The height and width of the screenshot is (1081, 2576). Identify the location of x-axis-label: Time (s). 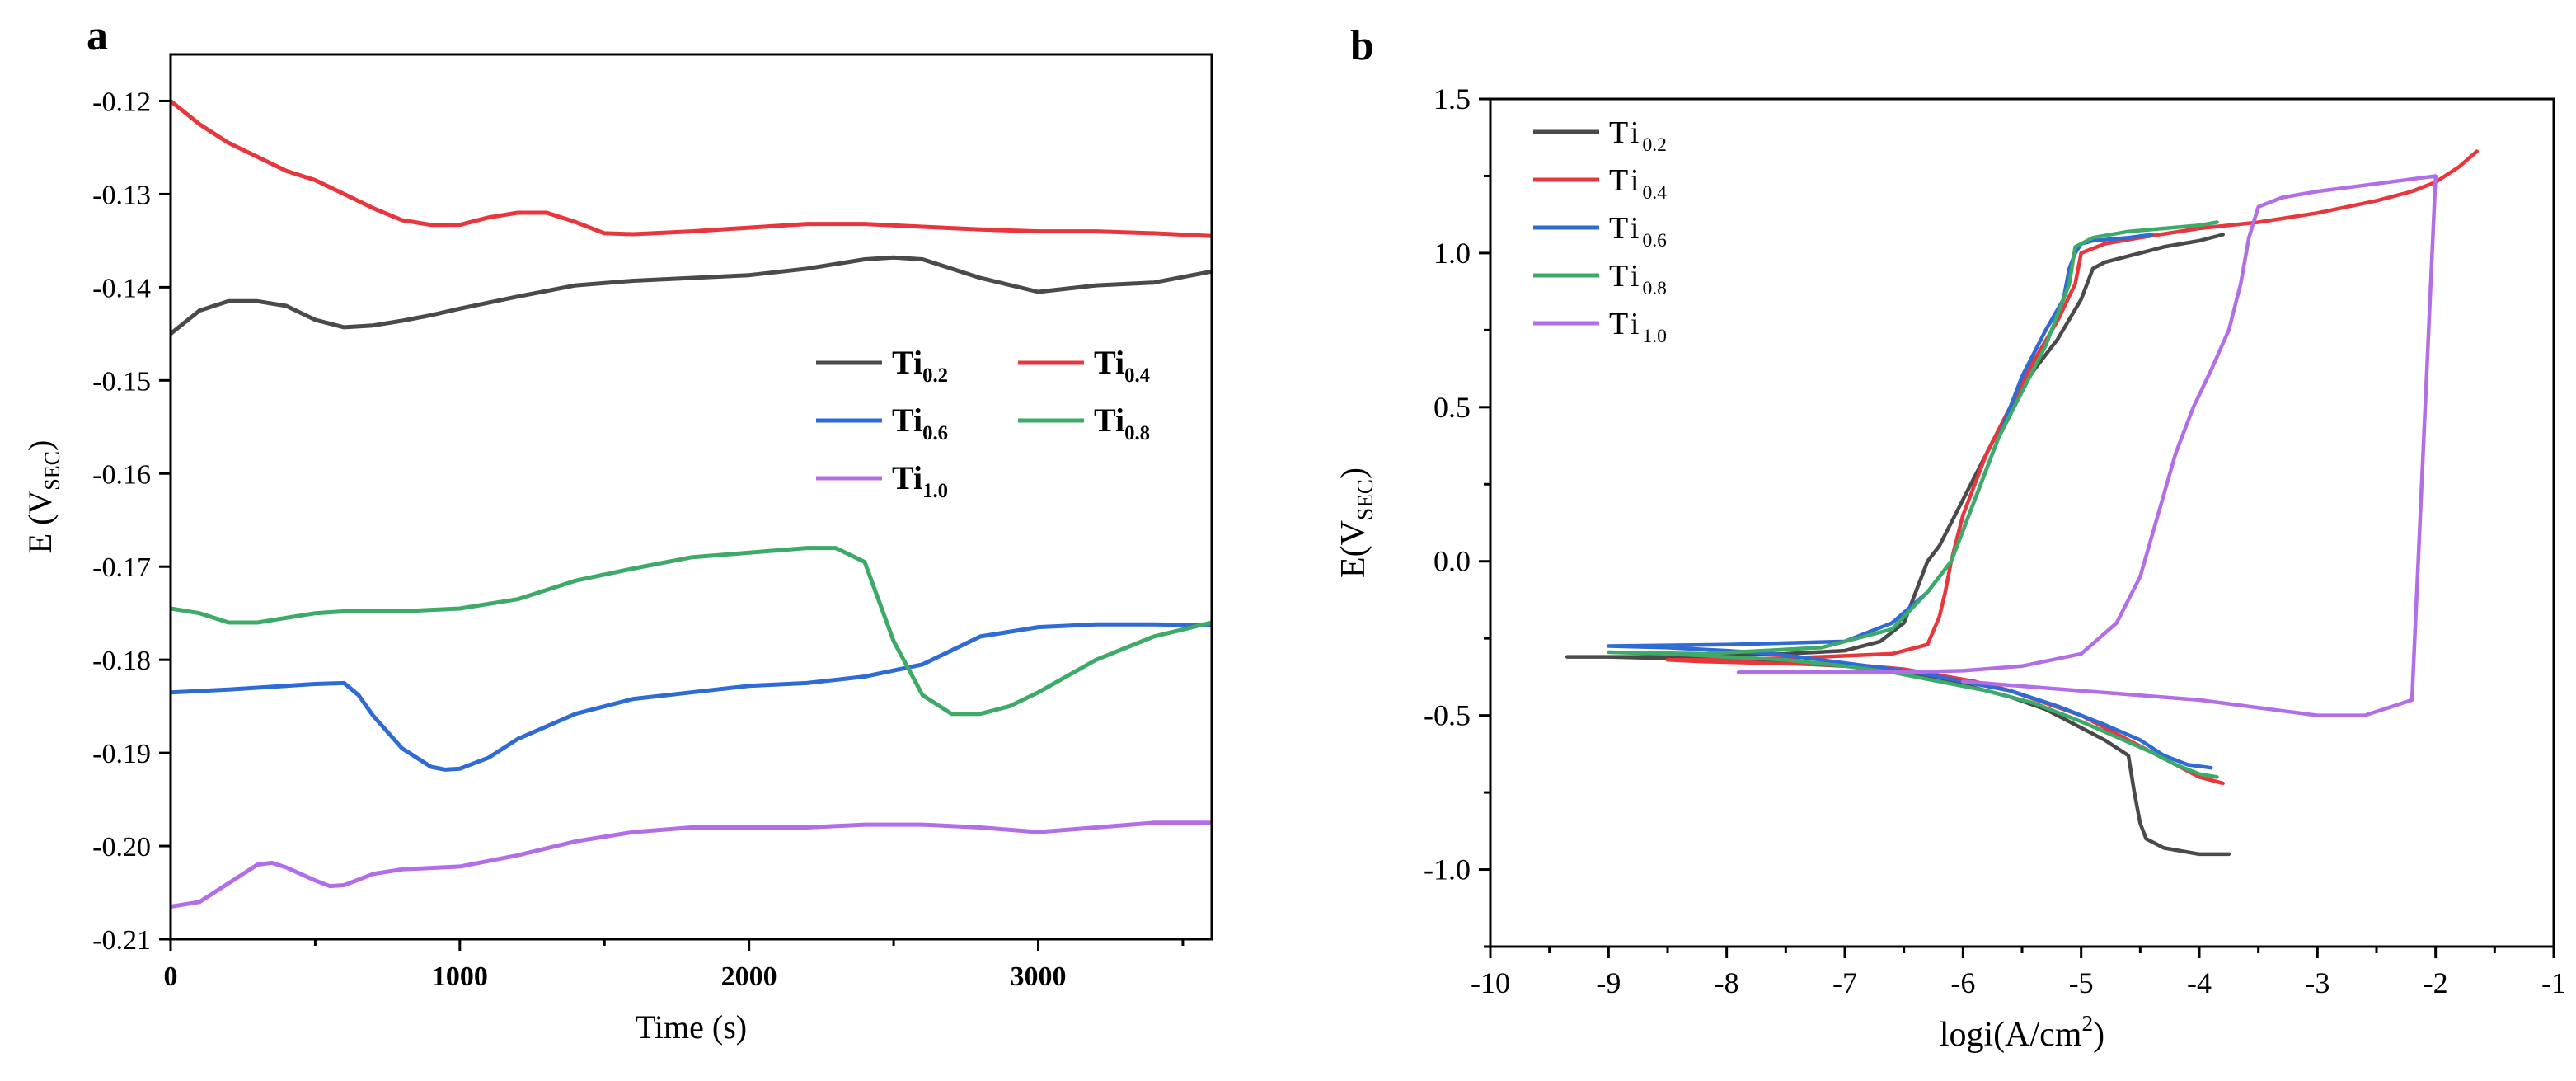
(691, 1027).